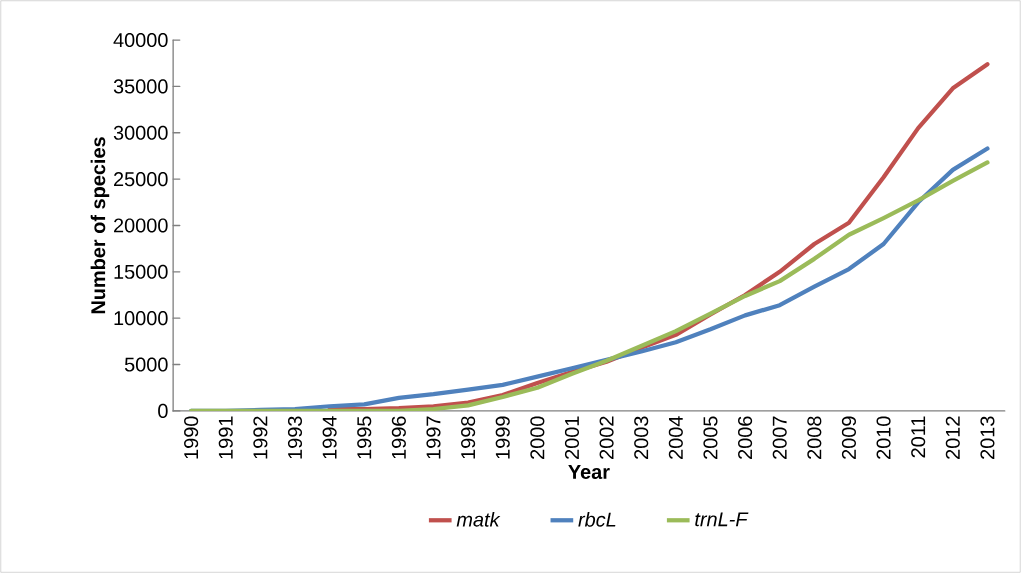 Image resolution: width=1021 pixels, height=573 pixels. What do you see at coordinates (952, 437) in the screenshot?
I see `x-tick-label: 2012` at bounding box center [952, 437].